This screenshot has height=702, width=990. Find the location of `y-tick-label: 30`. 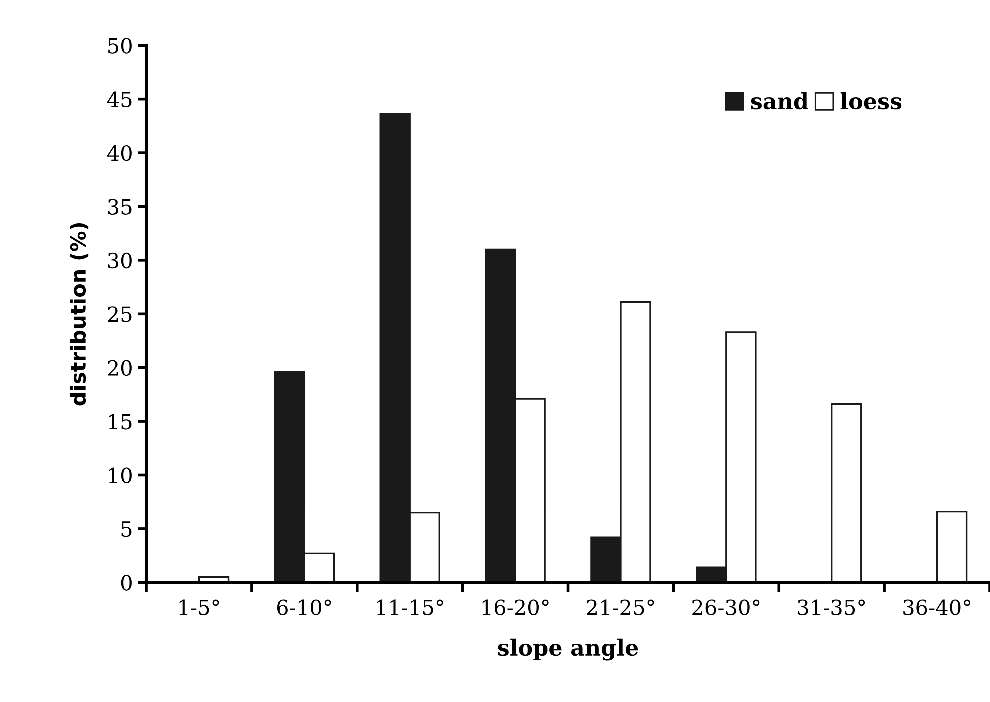

y-tick-label: 30 is located at coordinates (120, 260).